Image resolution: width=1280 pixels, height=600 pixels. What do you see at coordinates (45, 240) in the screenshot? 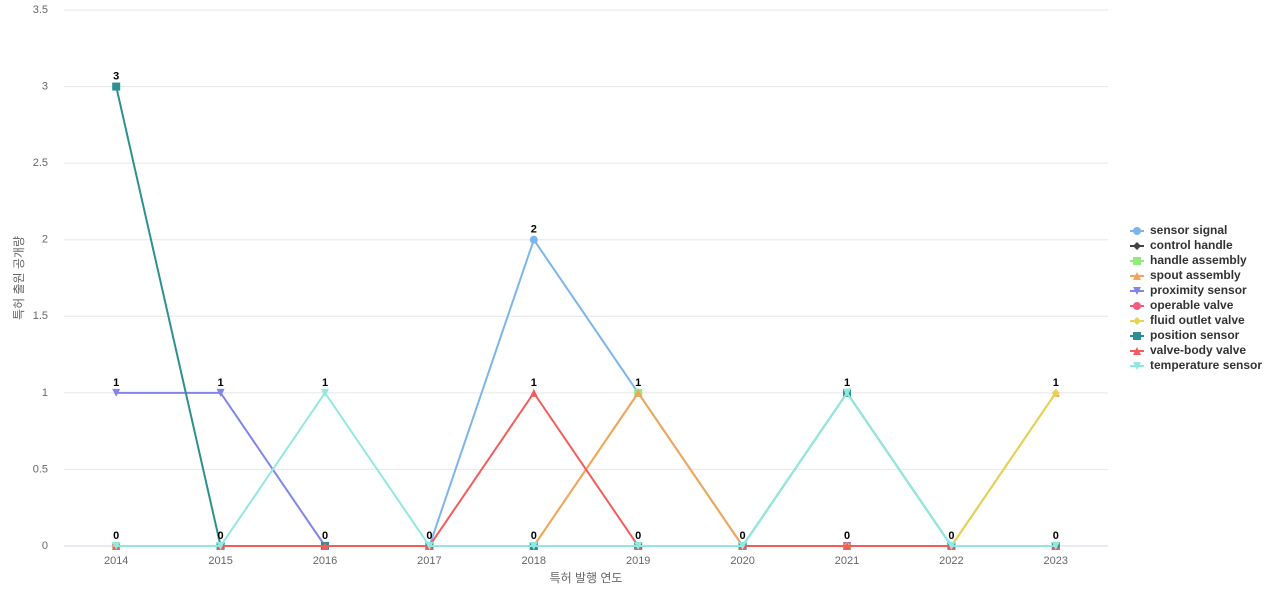
I see `y-tick-label: 2` at bounding box center [45, 240].